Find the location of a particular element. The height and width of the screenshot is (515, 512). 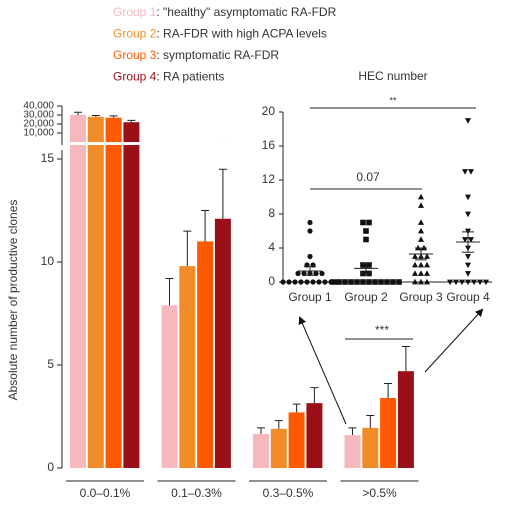

legend-description: : RA-FDR with high ACPA levels is located at coordinates (241, 34).